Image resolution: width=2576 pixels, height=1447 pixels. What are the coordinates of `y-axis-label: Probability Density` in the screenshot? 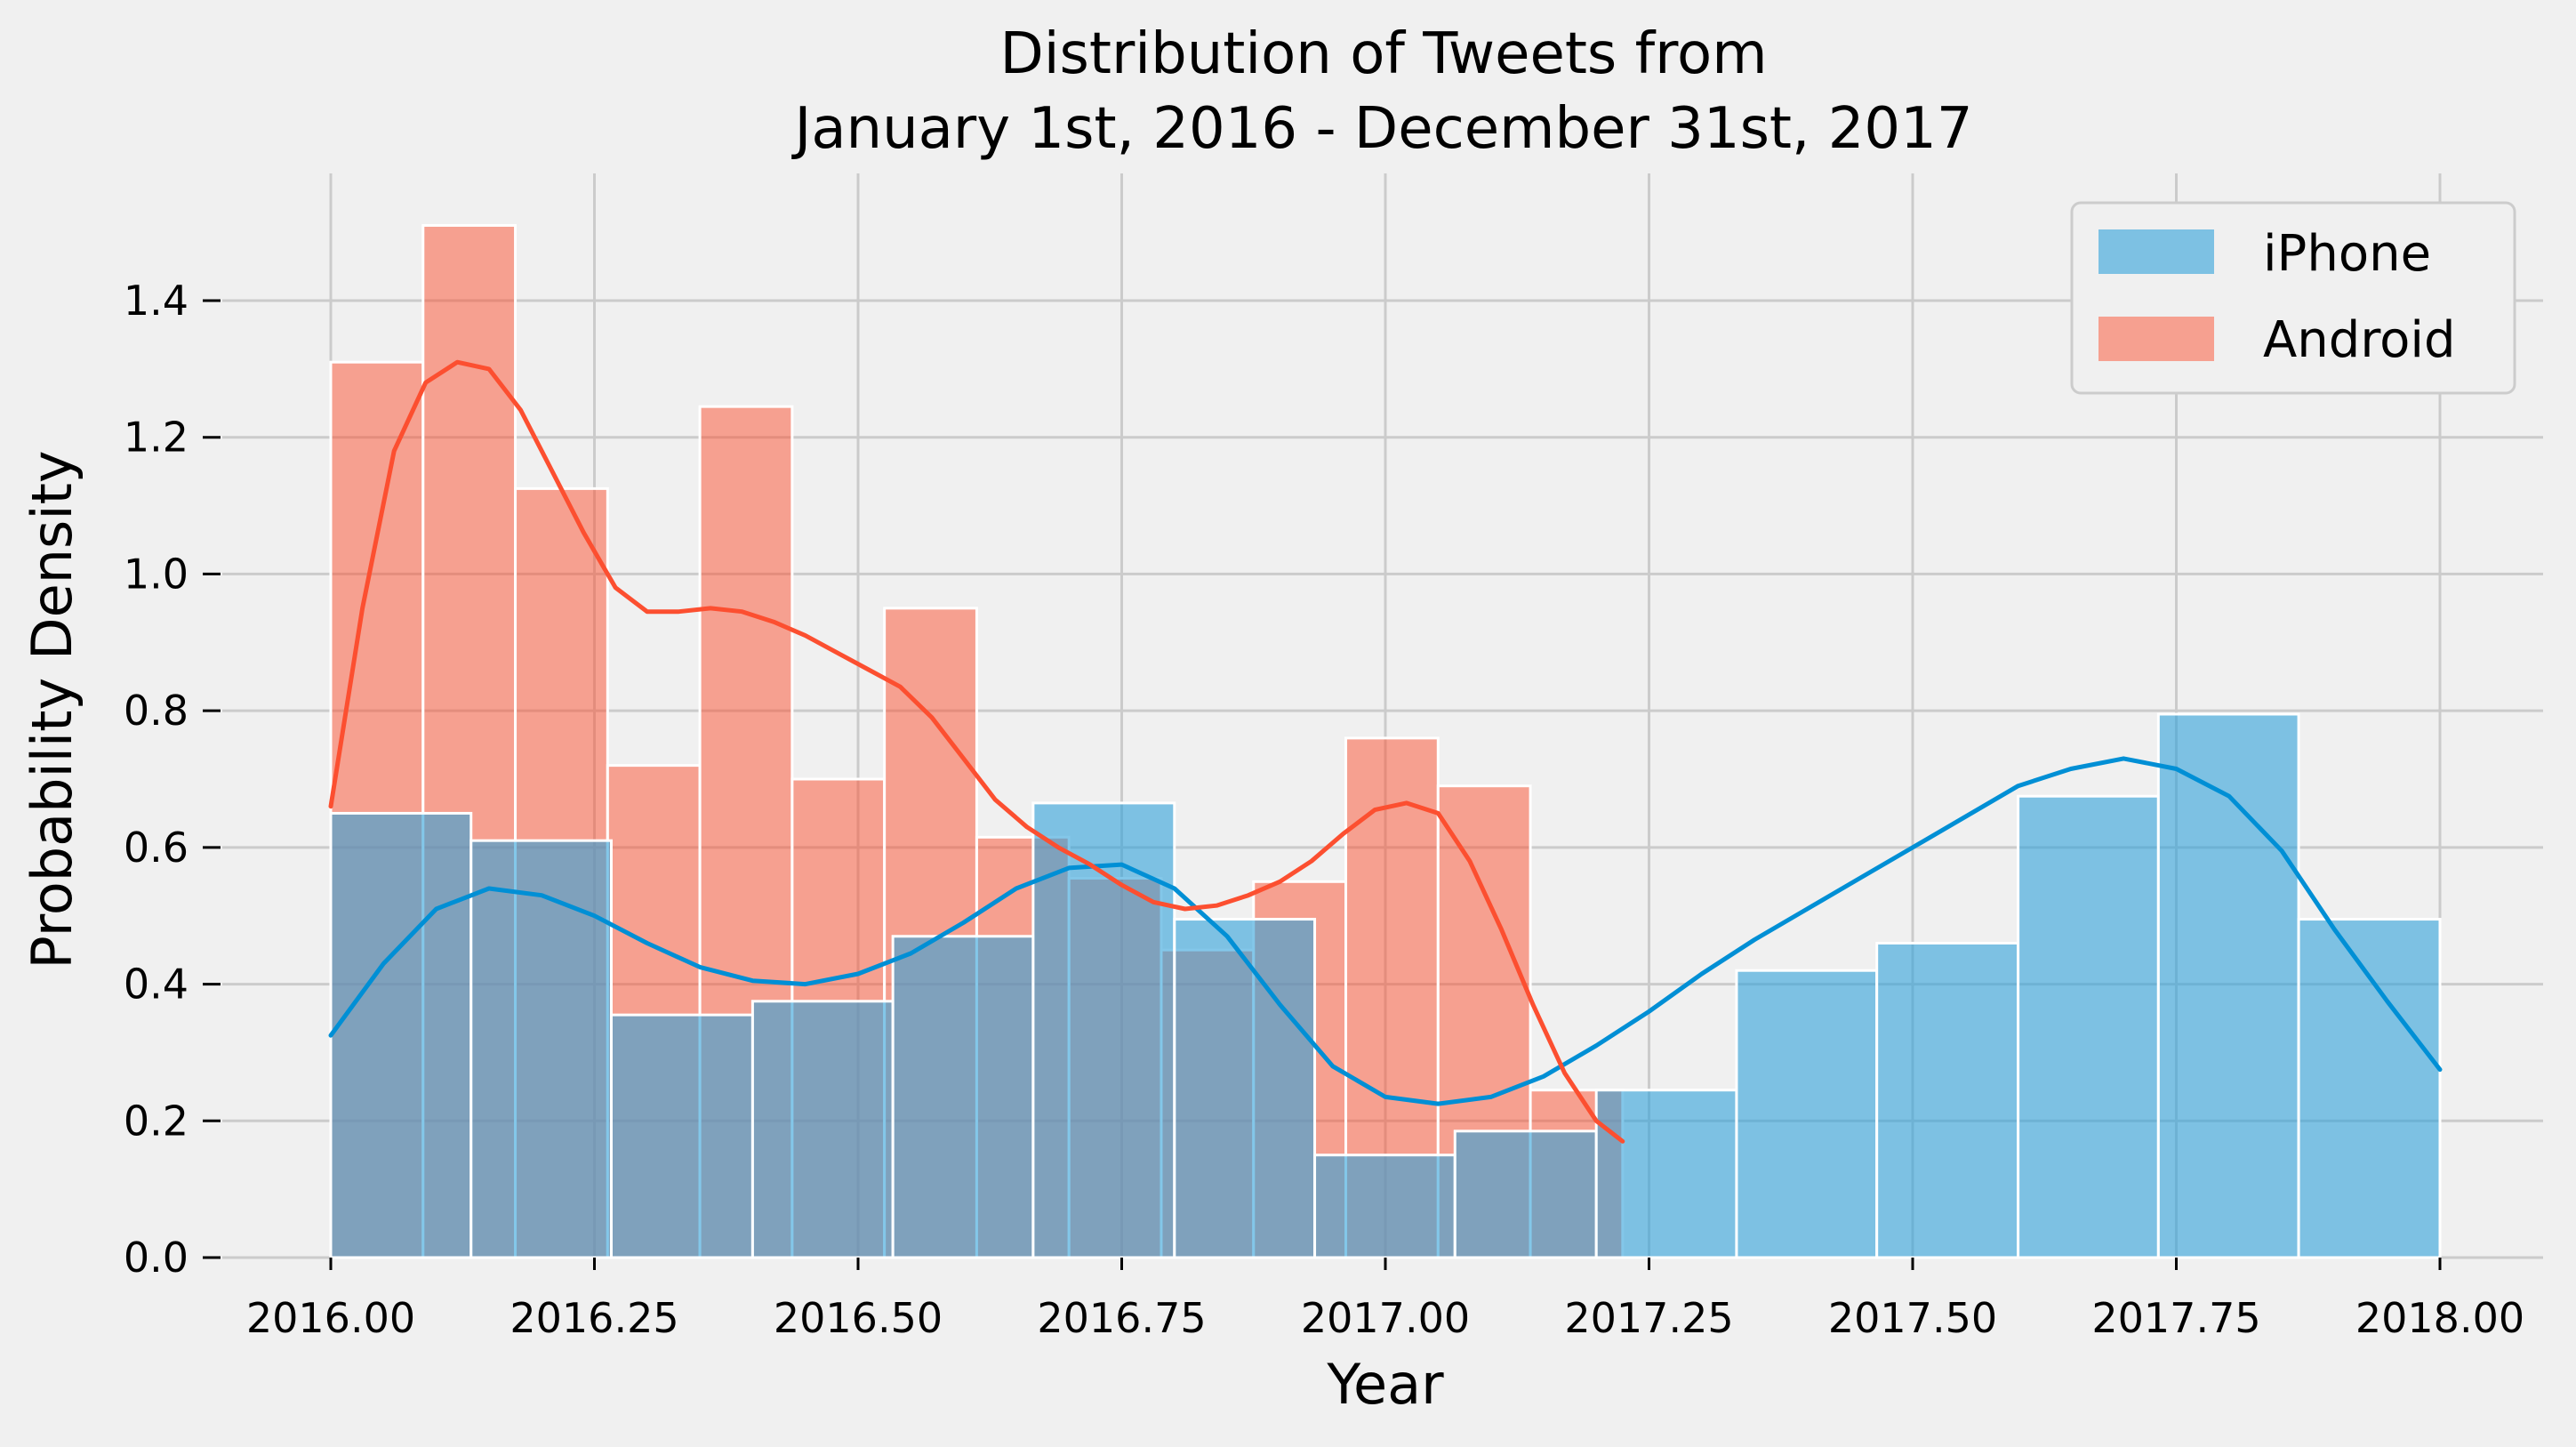 It's located at (52, 709).